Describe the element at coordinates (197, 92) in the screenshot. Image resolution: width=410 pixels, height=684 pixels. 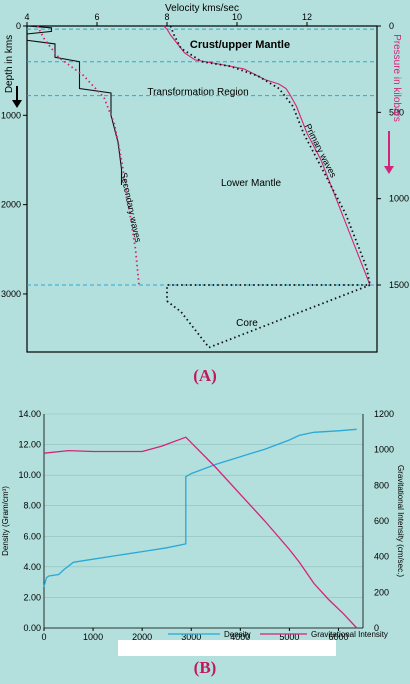
I see `annotation-transformation: Transformation Region` at that location.